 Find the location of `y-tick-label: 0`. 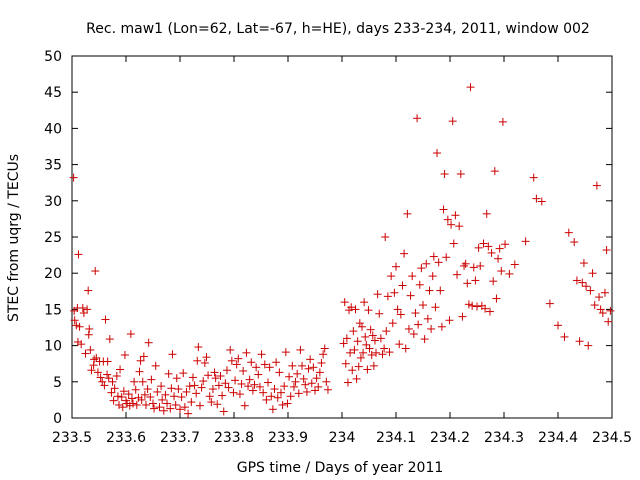

y-tick-label: 0 is located at coordinates (57, 419).